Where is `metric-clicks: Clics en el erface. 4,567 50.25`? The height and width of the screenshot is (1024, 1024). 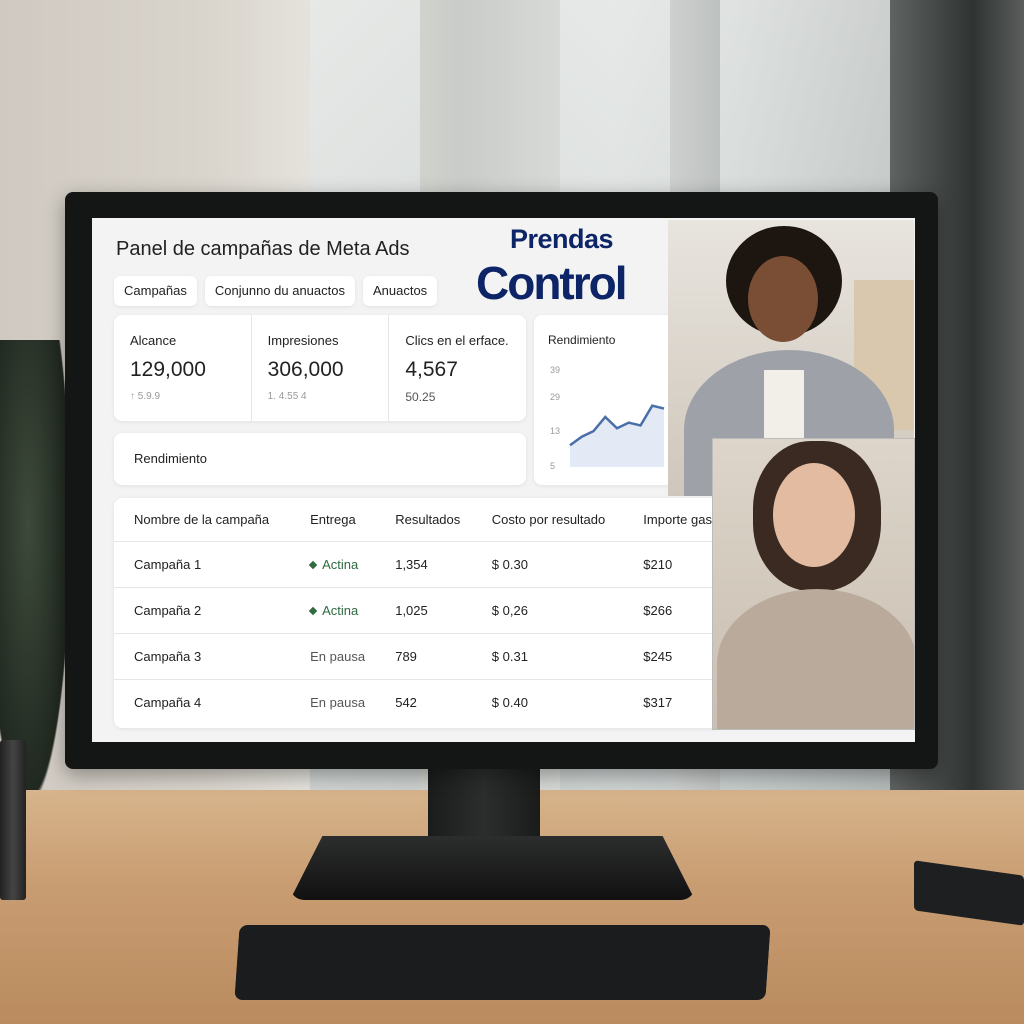 metric-clicks: Clics en el erface. 4,567 50.25 is located at coordinates (457, 368).